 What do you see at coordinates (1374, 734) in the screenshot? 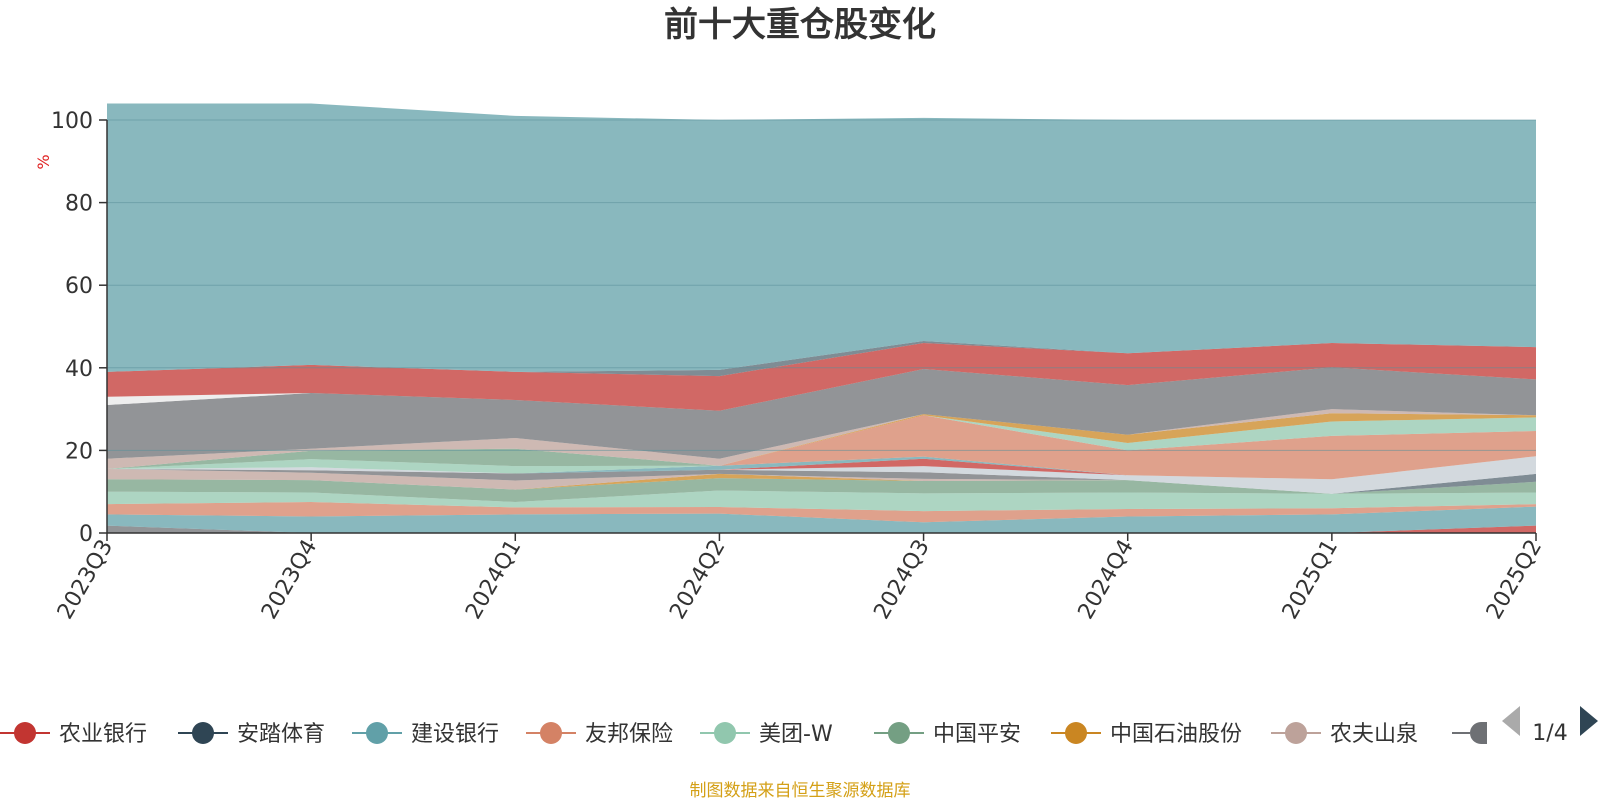
I see `legend-label: 农夫山泉` at bounding box center [1374, 734].